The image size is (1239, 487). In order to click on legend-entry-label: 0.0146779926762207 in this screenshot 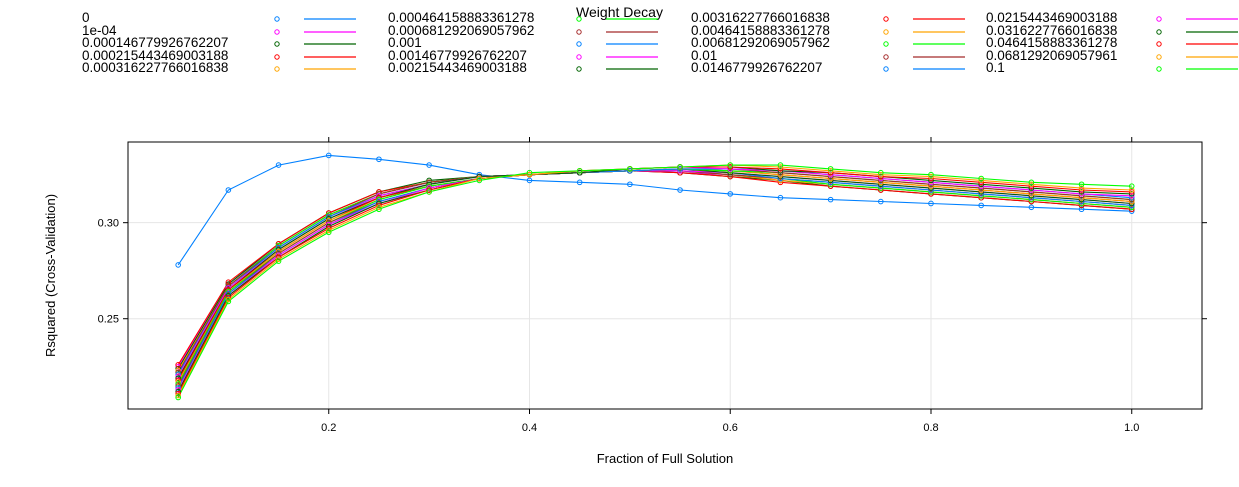, I will do `click(757, 68)`.